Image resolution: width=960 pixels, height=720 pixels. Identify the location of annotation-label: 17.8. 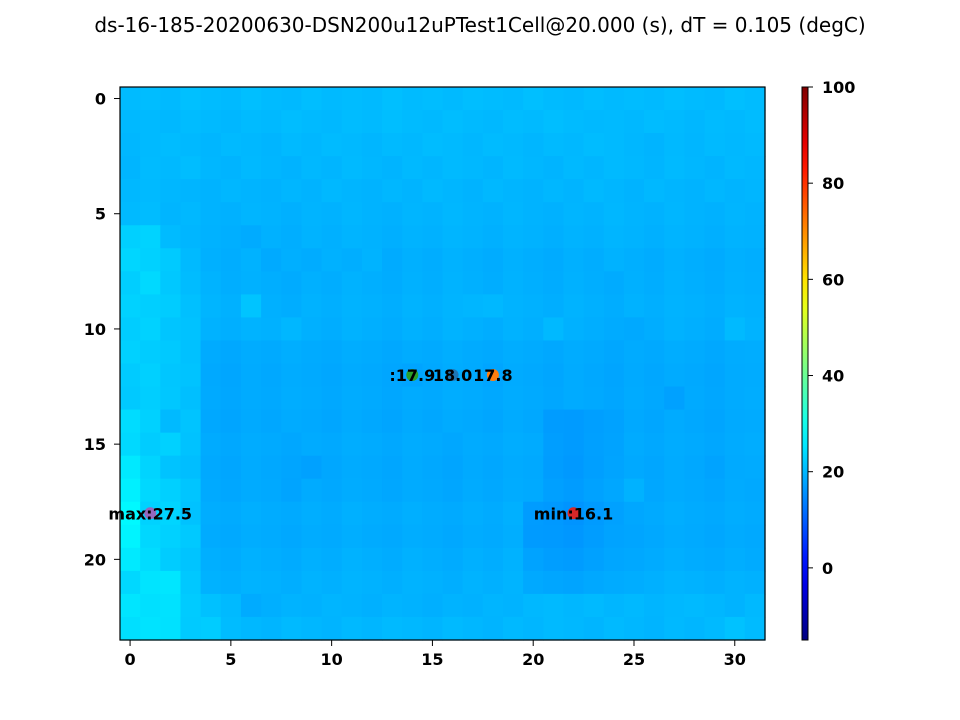
(492, 375).